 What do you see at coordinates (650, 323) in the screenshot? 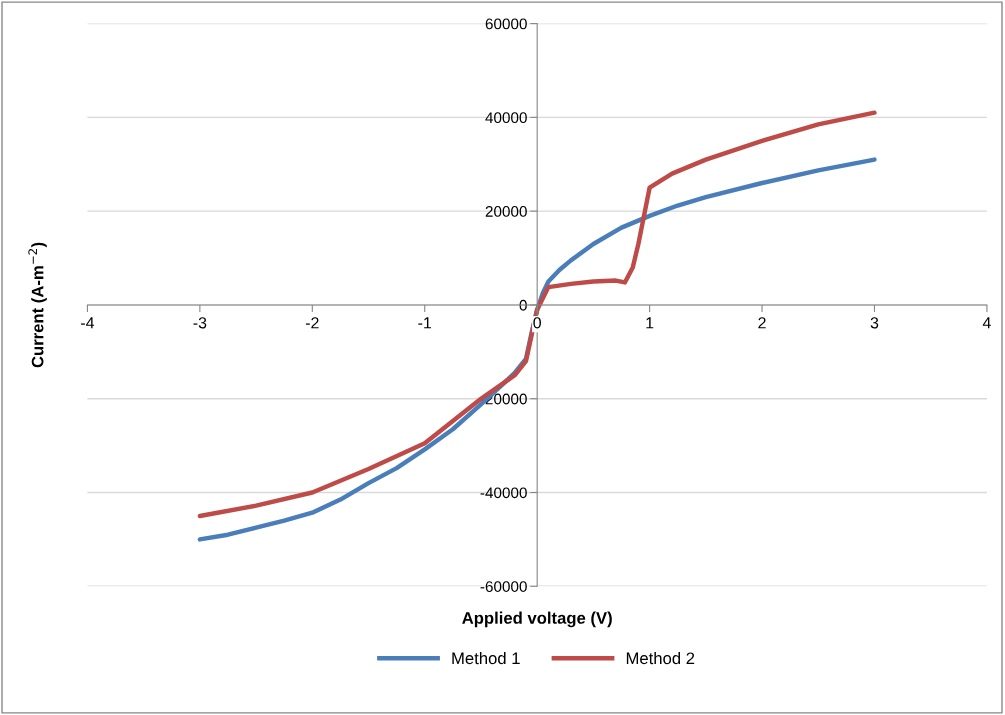
I see `x-tick-label: 1` at bounding box center [650, 323].